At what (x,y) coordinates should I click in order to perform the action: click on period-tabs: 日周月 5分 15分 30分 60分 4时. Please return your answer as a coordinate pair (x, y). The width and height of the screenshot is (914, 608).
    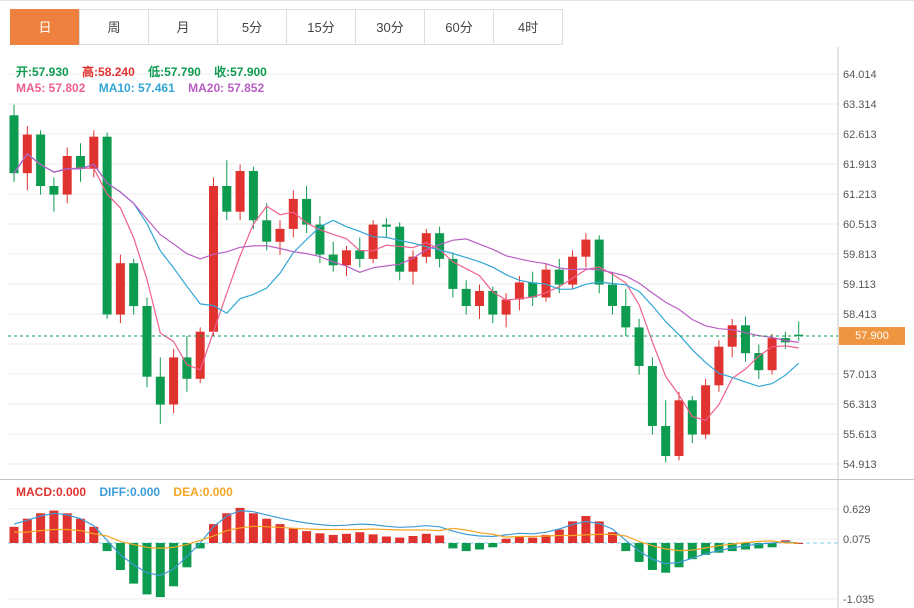
    Looking at the image, I should click on (286, 27).